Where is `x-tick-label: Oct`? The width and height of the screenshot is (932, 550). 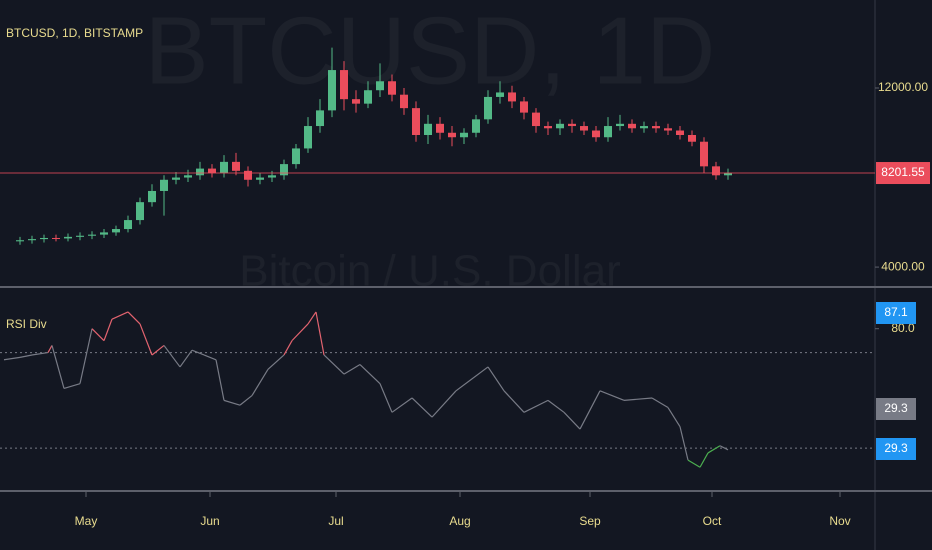 x-tick-label: Oct is located at coordinates (712, 521).